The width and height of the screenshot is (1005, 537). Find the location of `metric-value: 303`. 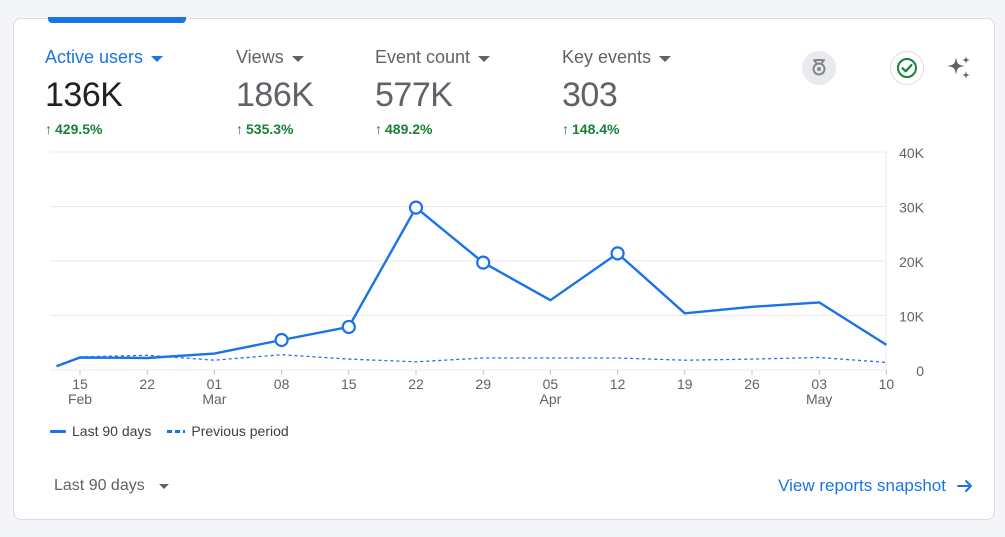

metric-value: 303 is located at coordinates (590, 95).